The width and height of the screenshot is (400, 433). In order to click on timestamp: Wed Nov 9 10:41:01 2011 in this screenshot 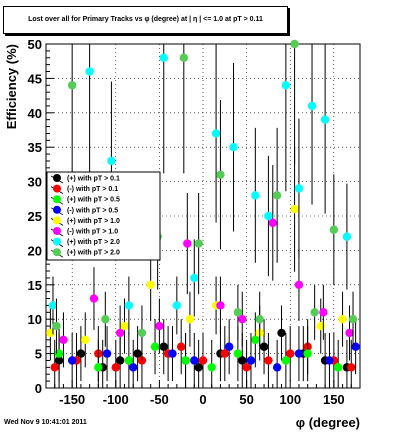, I will do `click(45, 422)`.